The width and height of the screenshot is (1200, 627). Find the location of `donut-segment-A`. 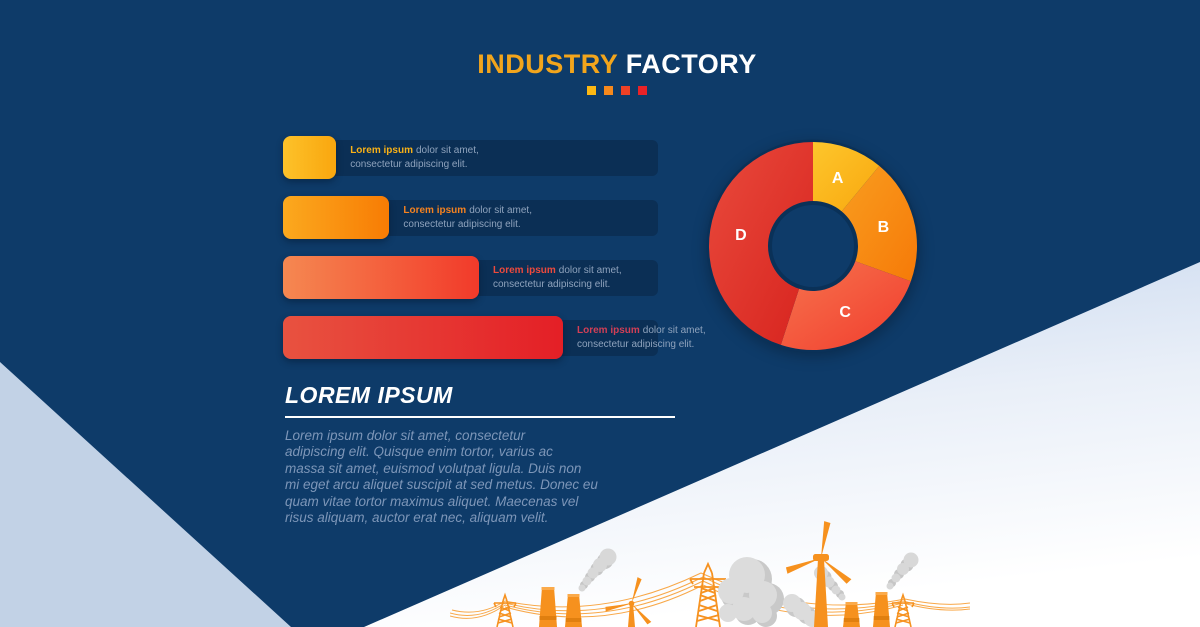

donut-segment-A is located at coordinates (846, 177).